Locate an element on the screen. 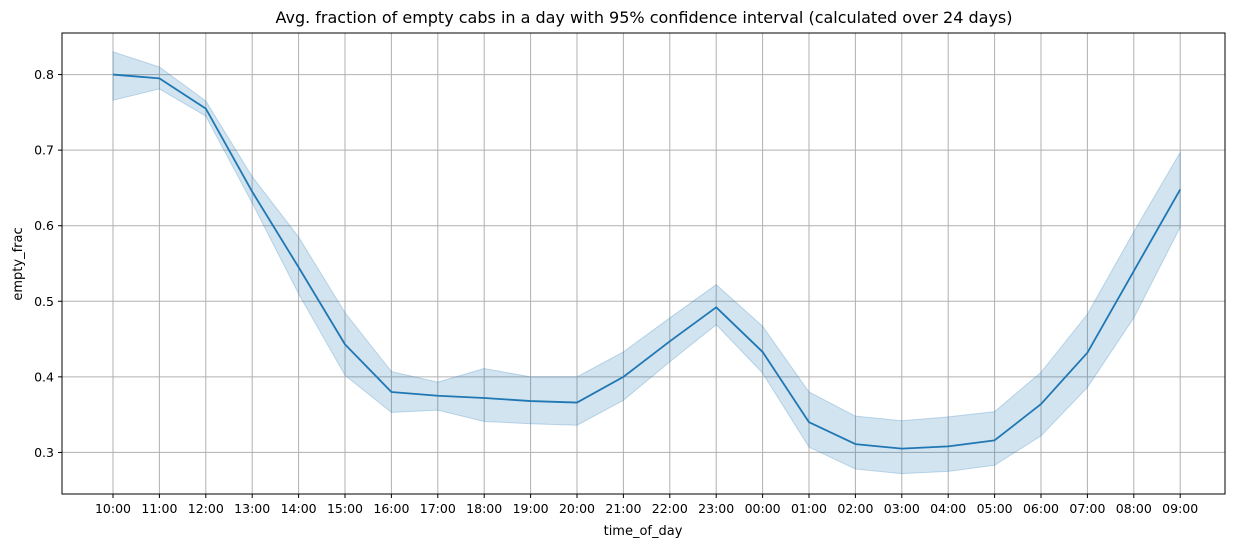 This screenshot has height=547, width=1233. x-tick-label: 05:00 is located at coordinates (995, 508).